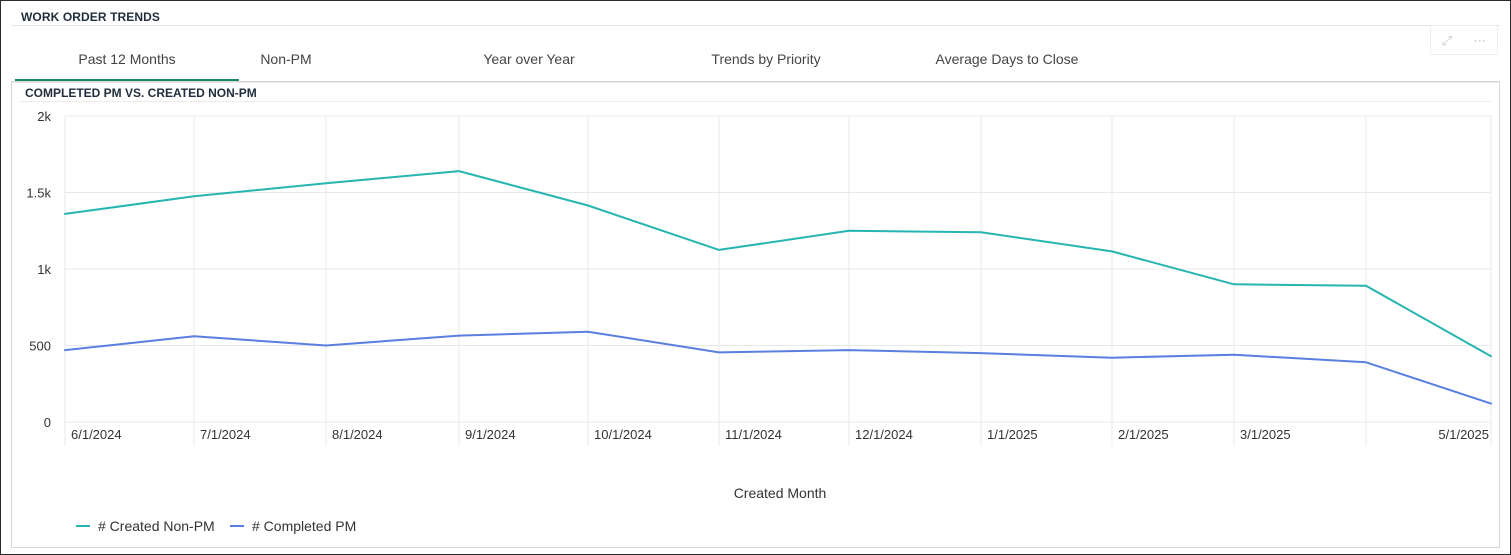 The width and height of the screenshot is (1511, 555). I want to click on x-tick-label: 5/1/2025, so click(1463, 434).